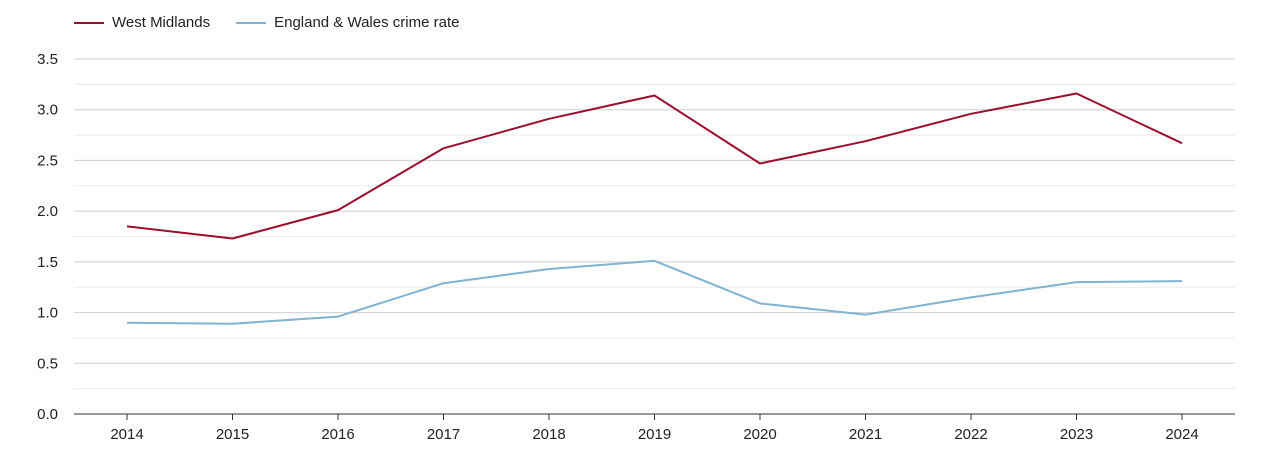 Image resolution: width=1270 pixels, height=450 pixels. Describe the element at coordinates (1076, 434) in the screenshot. I see `x-tick-label: 2023` at that location.